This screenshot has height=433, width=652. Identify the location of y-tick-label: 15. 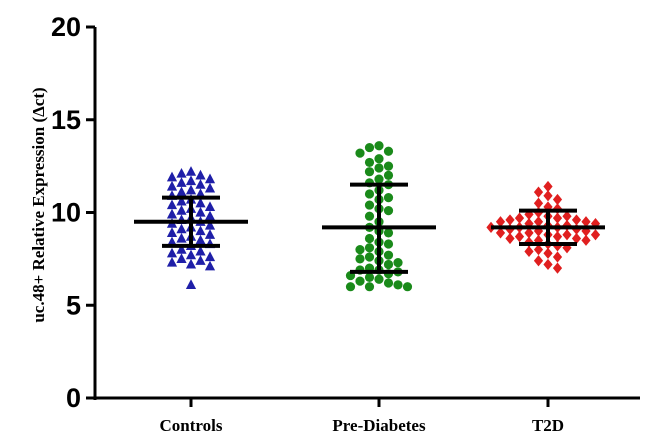
(66, 120).